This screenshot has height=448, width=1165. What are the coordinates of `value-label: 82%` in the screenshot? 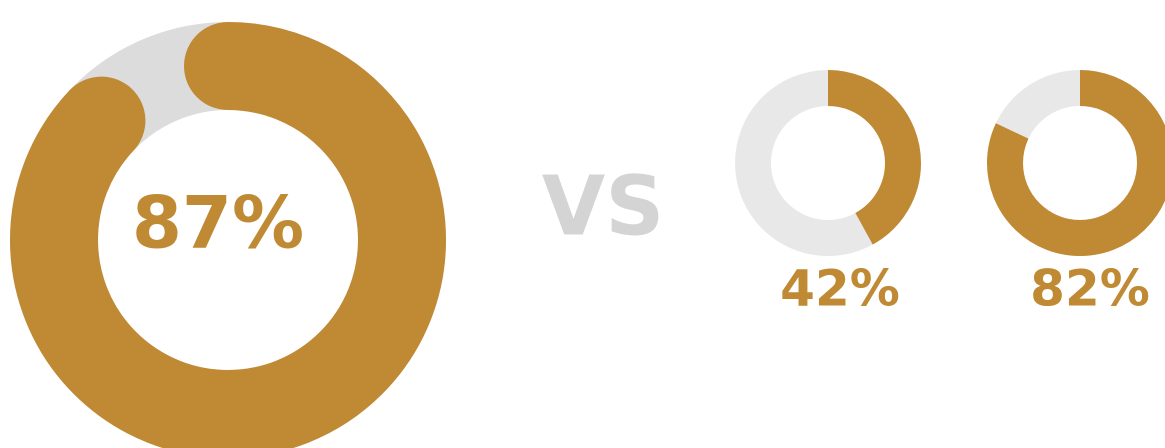 It's located at (1090, 289).